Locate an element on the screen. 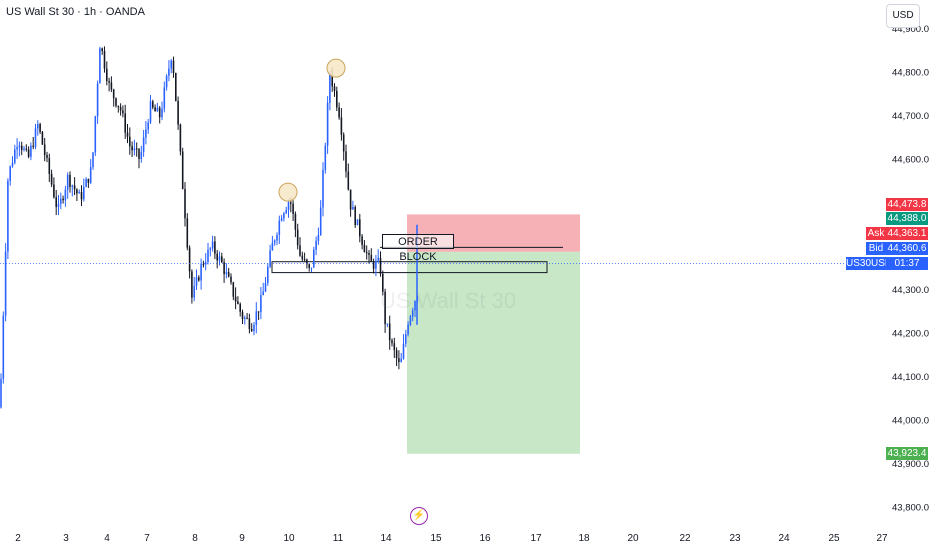 The width and height of the screenshot is (932, 550). time-tick-label: 25 is located at coordinates (834, 538).